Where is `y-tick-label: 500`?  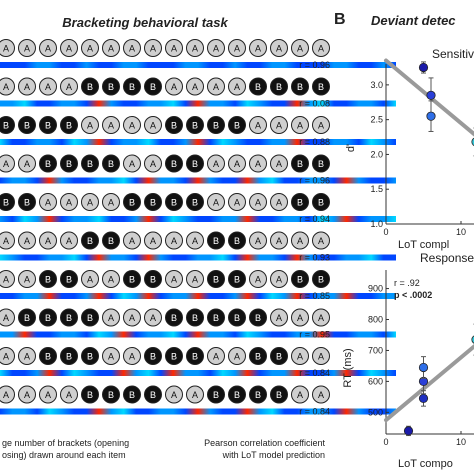 y-tick-label: 500 is located at coordinates (375, 412).